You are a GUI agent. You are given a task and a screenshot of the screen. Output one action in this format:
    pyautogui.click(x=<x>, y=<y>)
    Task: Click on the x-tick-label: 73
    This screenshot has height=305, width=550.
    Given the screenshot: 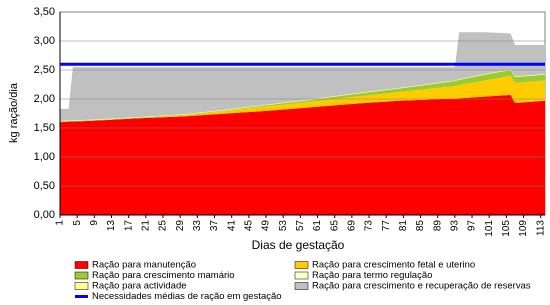 What is the action you would take?
    pyautogui.click(x=369, y=226)
    